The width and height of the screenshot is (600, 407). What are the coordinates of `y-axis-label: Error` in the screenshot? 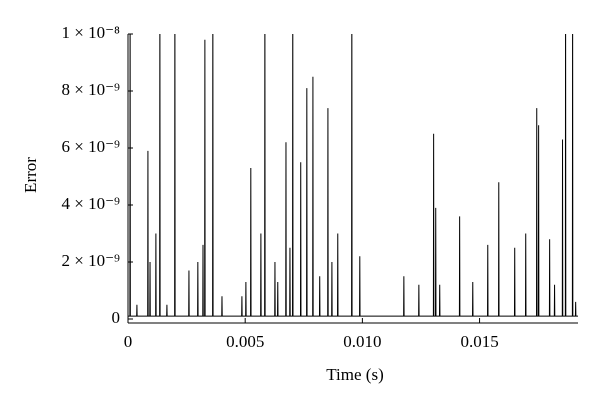 It's located at (30, 175).